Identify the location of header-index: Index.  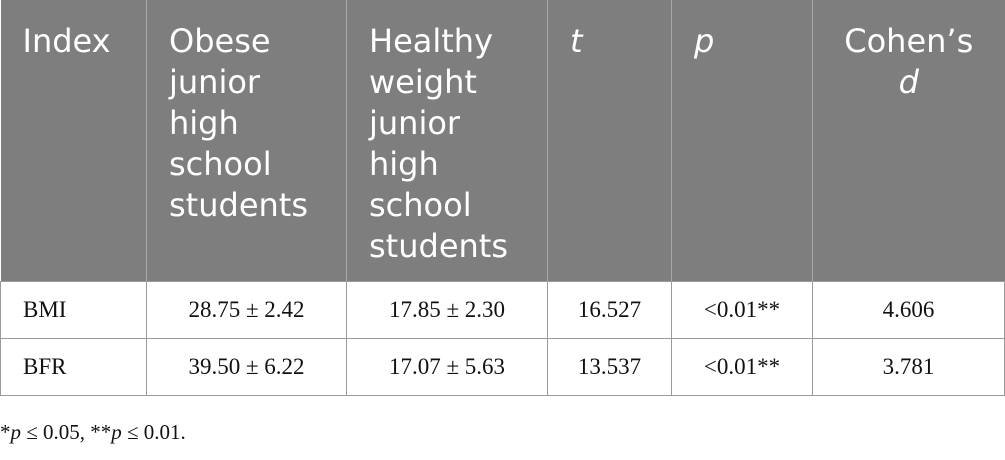
(73, 141).